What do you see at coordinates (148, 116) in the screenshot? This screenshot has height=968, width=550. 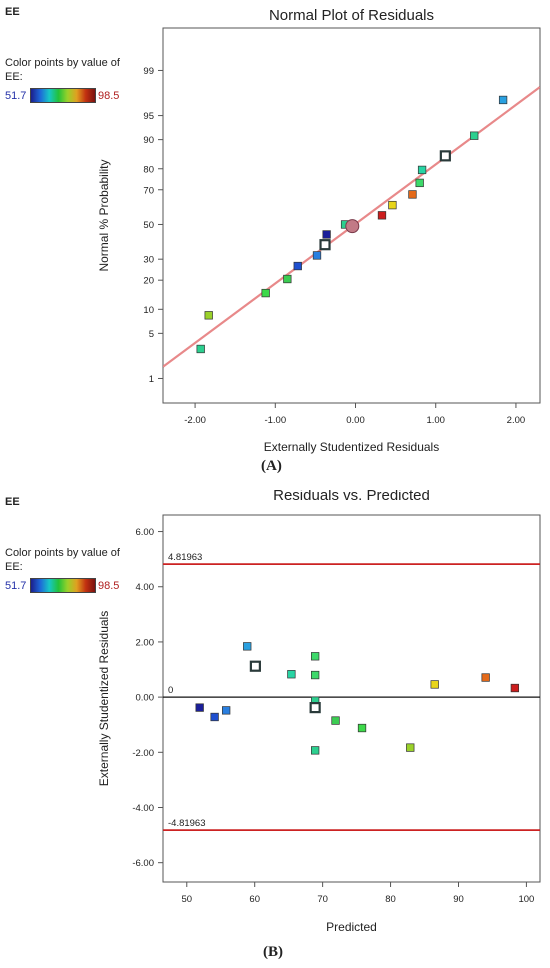 I see `y-tick-label: 95` at bounding box center [148, 116].